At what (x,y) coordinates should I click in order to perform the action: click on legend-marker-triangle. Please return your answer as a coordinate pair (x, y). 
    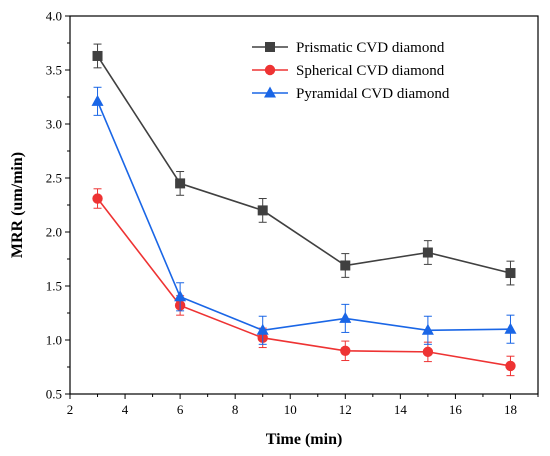
    Looking at the image, I should click on (270, 92).